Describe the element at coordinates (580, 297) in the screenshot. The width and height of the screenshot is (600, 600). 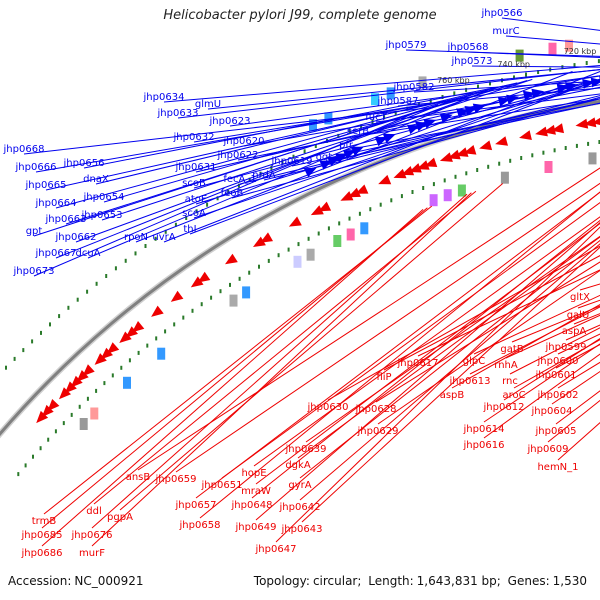
I see `reverse-gene-label: gltX` at that location.